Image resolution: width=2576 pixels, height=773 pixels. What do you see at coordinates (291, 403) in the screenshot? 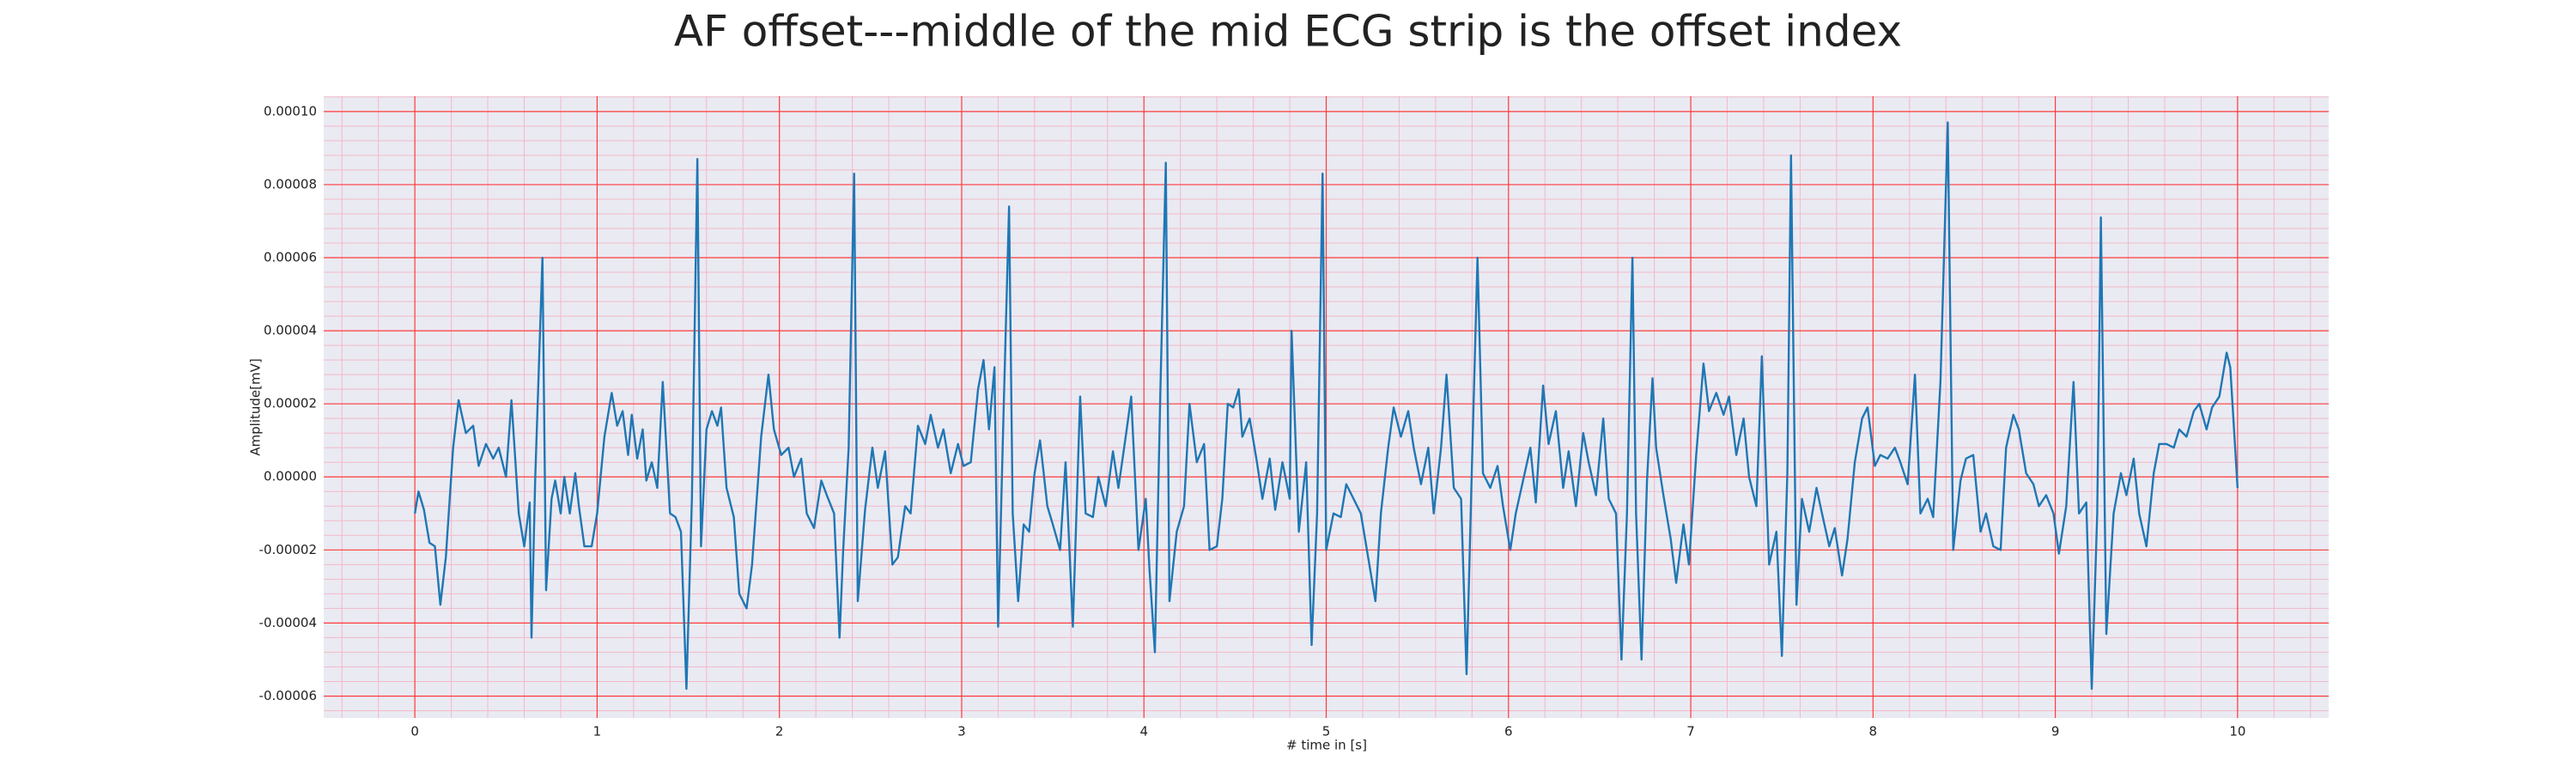
I see `y-tick-label: 0.00002` at bounding box center [291, 403].